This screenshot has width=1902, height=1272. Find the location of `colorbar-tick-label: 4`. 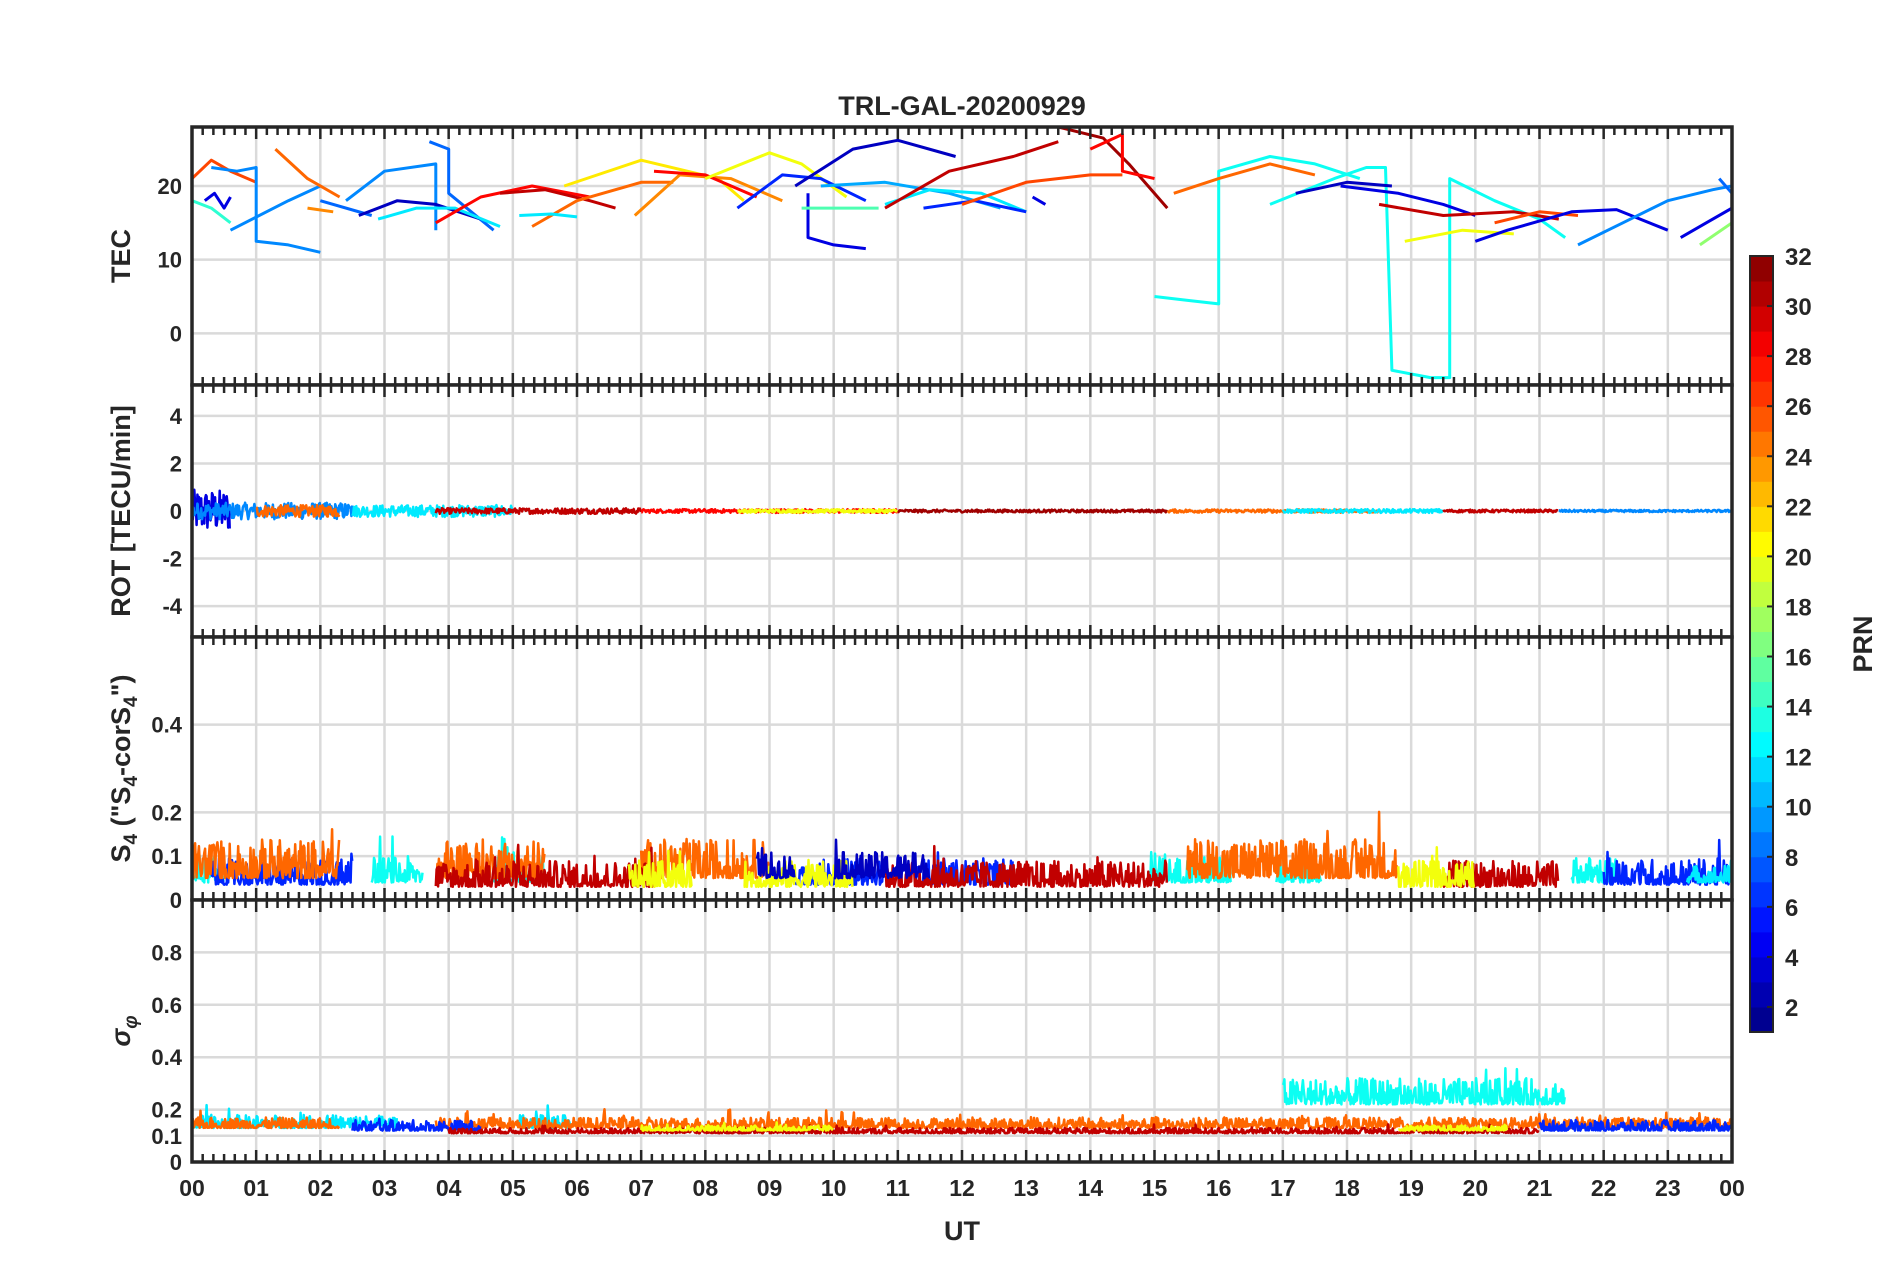

colorbar-tick-label: 4 is located at coordinates (1792, 958).